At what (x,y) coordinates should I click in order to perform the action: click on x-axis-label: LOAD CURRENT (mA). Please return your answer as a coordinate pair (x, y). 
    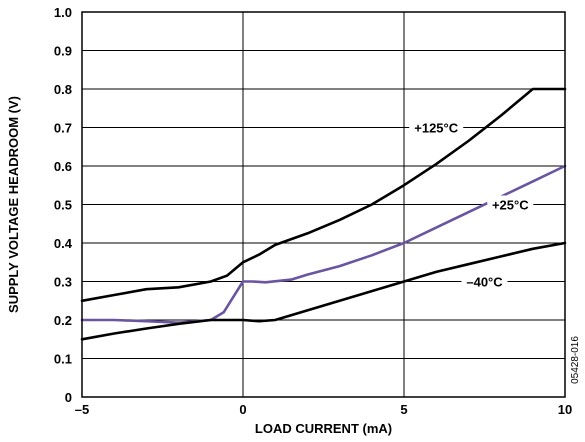
    Looking at the image, I should click on (323, 428).